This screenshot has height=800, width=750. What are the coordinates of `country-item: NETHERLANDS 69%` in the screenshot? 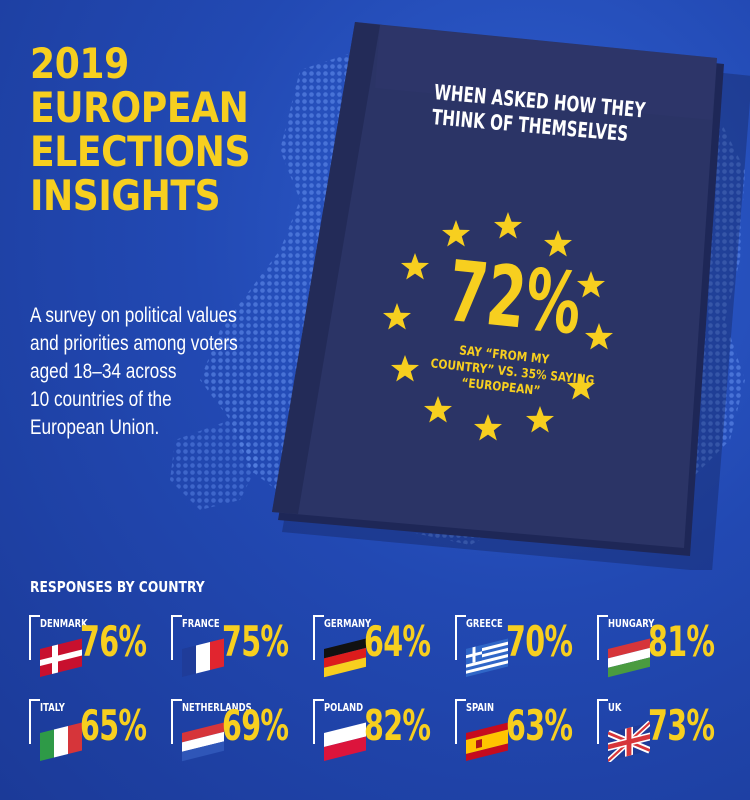 It's located at (240, 735).